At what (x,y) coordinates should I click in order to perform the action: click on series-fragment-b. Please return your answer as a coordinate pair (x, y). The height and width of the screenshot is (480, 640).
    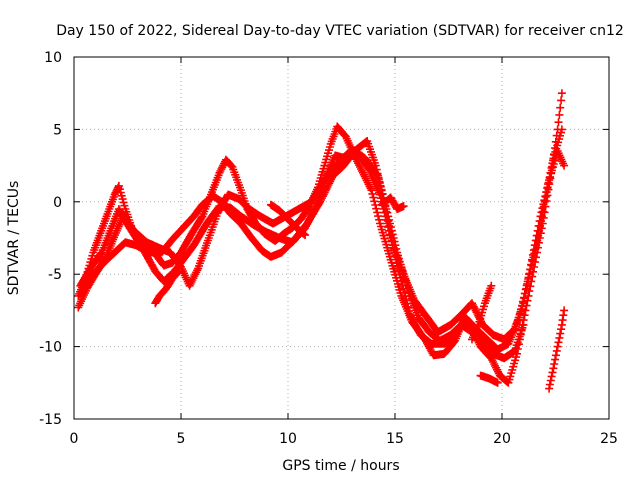
    Looking at the image, I should click on (288, 220).